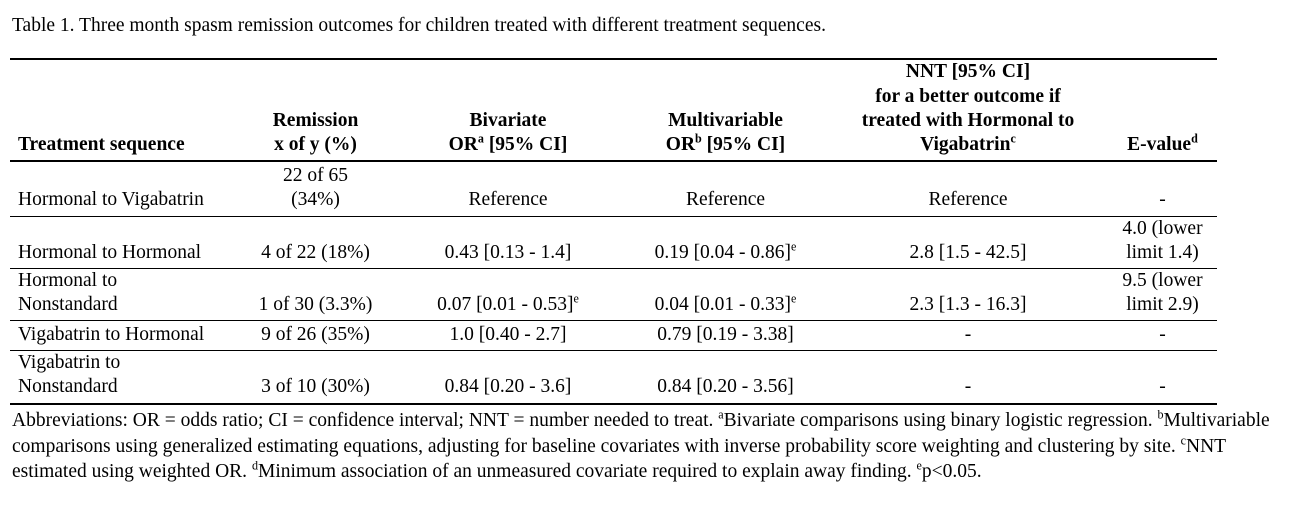 The width and height of the screenshot is (1295, 518). I want to click on cell-nnt: Reference, so click(968, 200).